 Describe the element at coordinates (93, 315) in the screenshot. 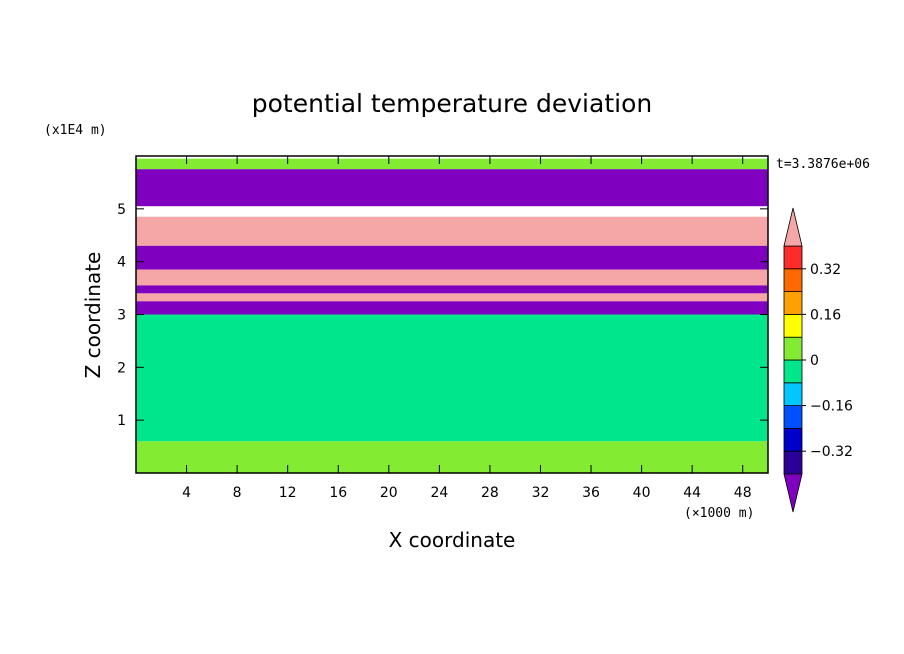

I see `y-axis-label: Z coordinate` at that location.